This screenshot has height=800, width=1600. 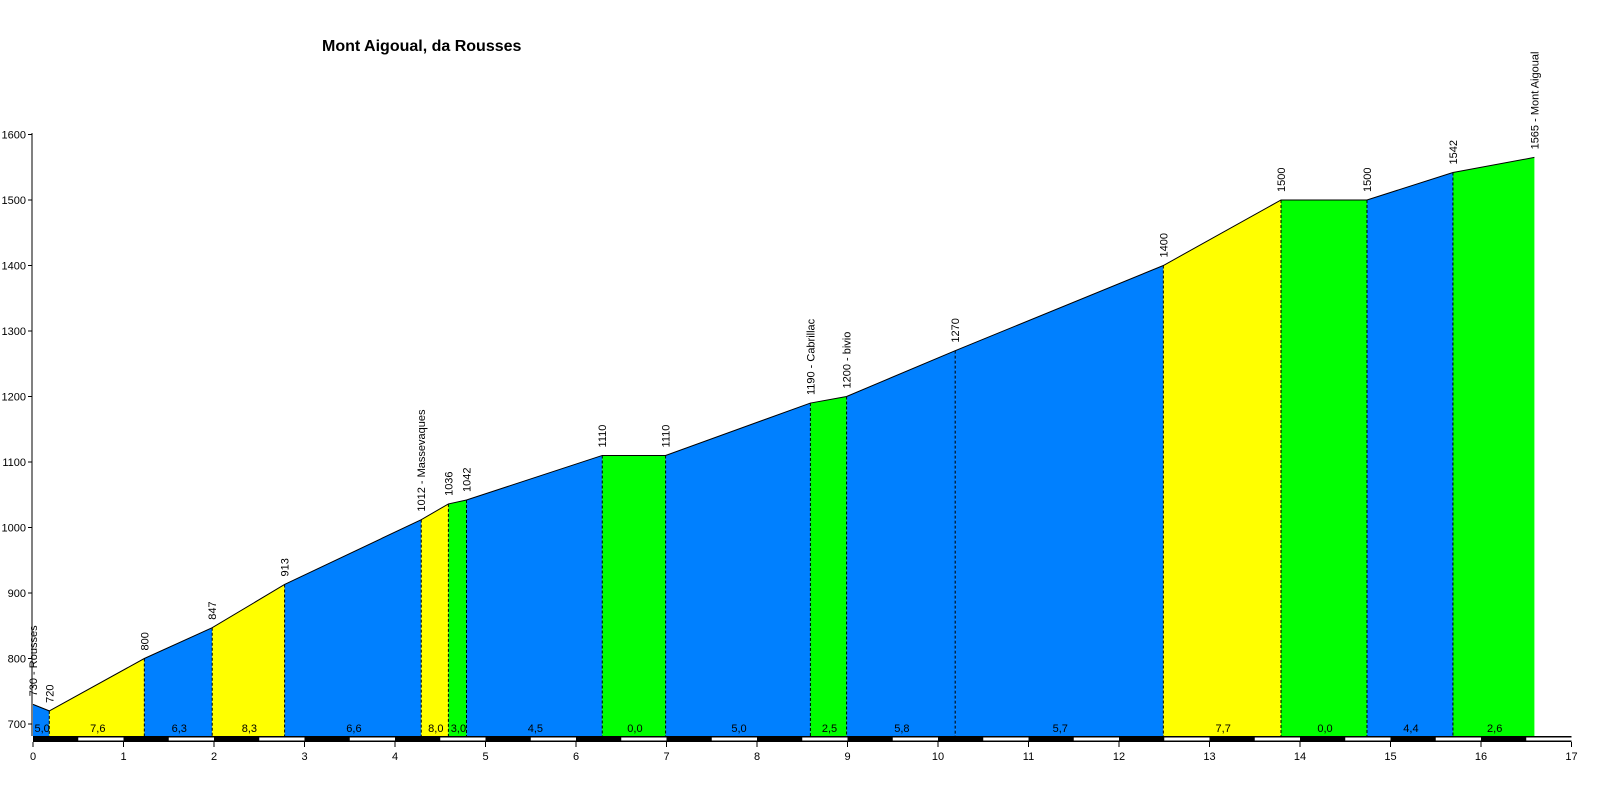 What do you see at coordinates (213, 610) in the screenshot?
I see `point-label-3: 847` at bounding box center [213, 610].